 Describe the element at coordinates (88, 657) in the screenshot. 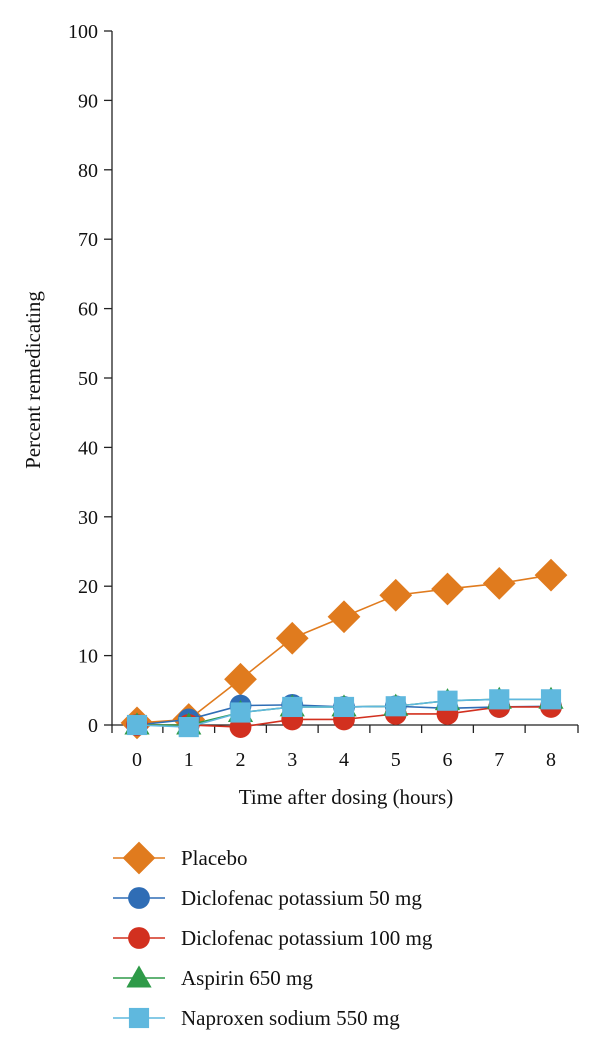

I see `y-tick-label: 10` at that location.